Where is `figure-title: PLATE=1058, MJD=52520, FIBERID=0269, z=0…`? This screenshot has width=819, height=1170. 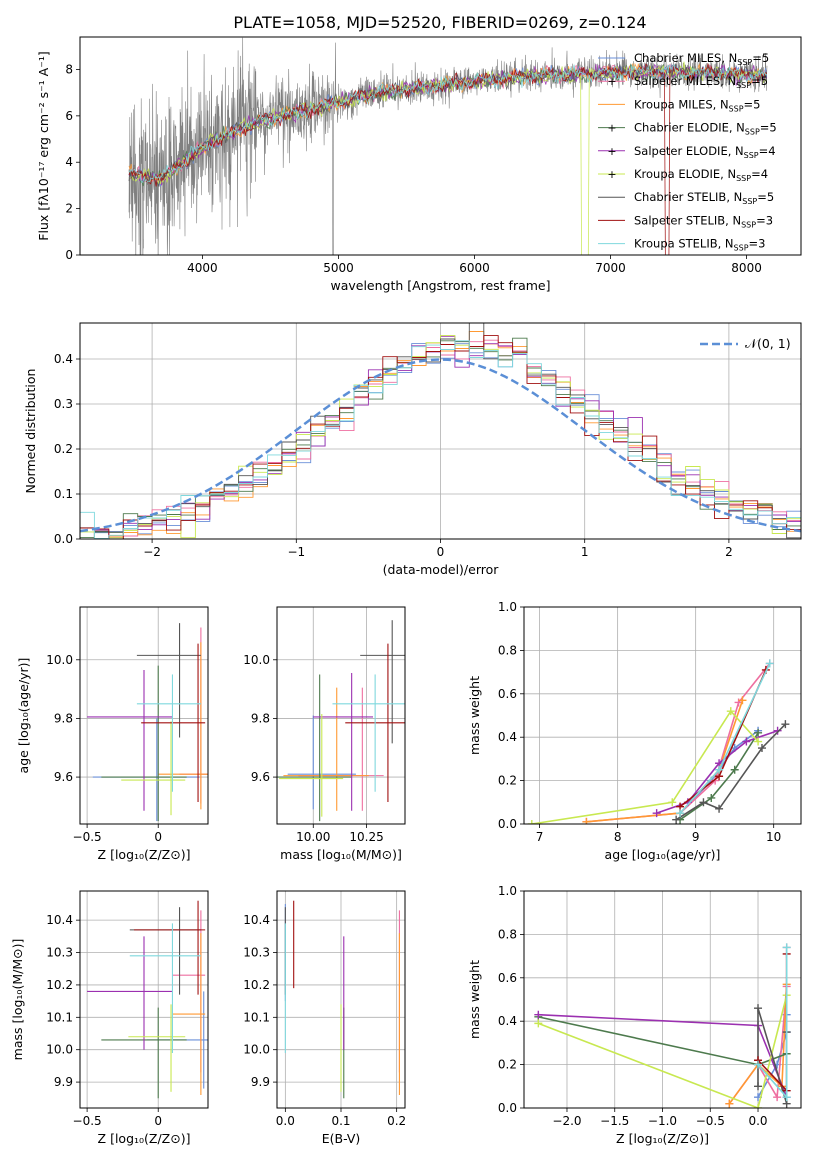 figure-title: PLATE=1058, MJD=52520, FIBERID=0269, z=0… is located at coordinates (439, 22).